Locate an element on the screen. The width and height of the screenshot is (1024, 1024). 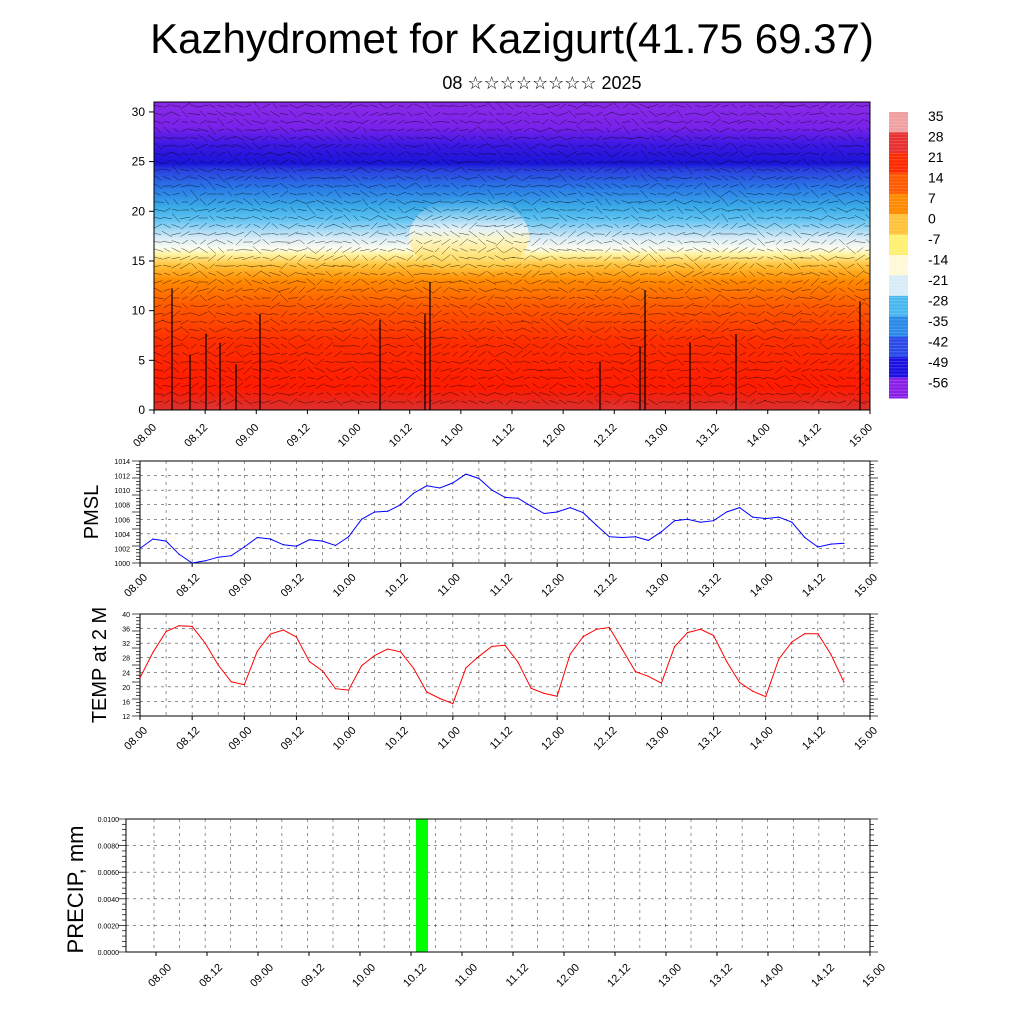
x-tick-label: 13.12 is located at coordinates (710, 586).